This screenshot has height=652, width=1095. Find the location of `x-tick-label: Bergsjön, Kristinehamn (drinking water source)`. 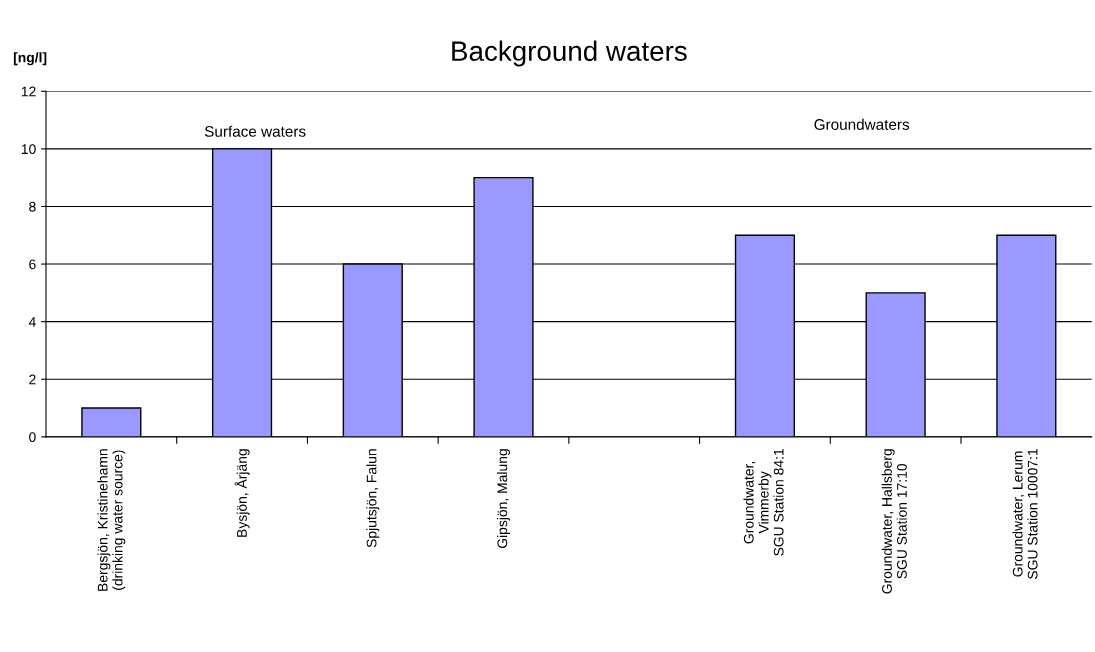

x-tick-label: Bergsjön, Kristinehamn (drinking water source) is located at coordinates (111, 520).